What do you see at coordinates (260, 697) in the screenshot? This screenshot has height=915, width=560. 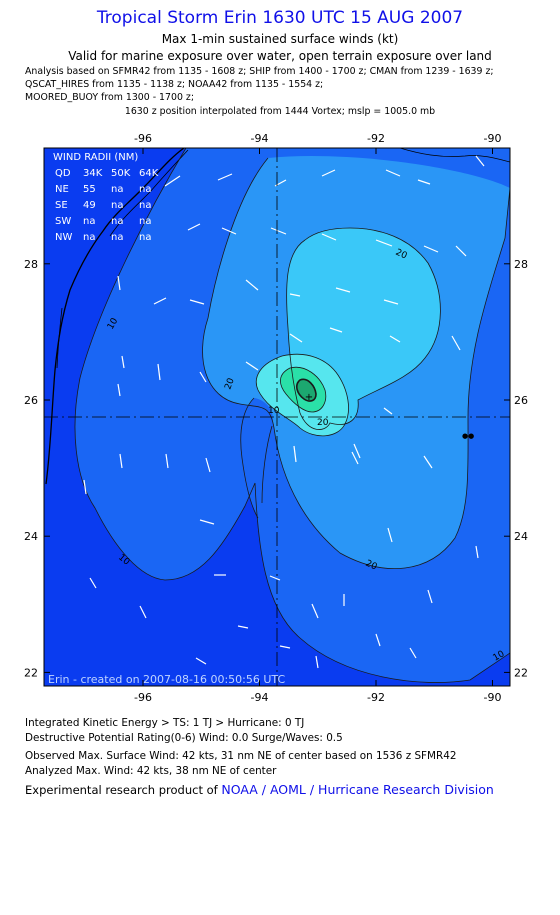 I see `lon-tick-label-bottom: -94` at bounding box center [260, 697].